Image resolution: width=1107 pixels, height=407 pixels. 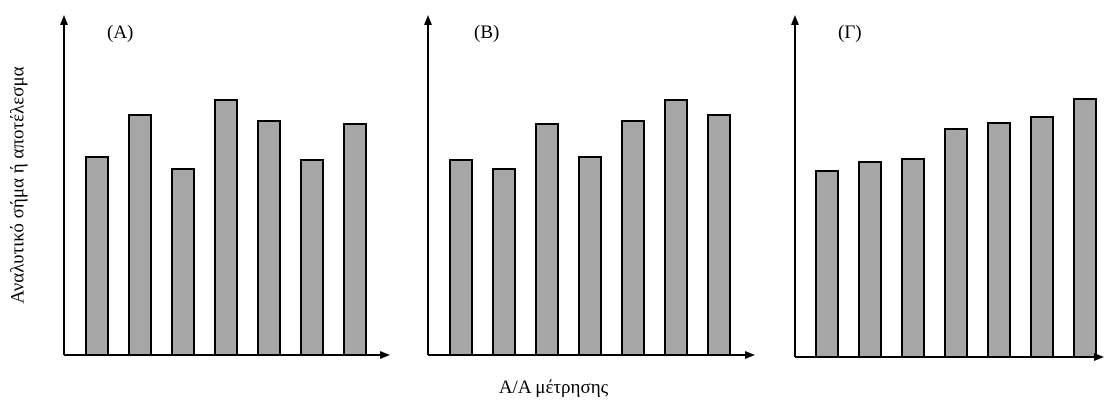 What do you see at coordinates (553, 387) in the screenshot?
I see `x-axis-label: Α/Α μέτρησης` at bounding box center [553, 387].